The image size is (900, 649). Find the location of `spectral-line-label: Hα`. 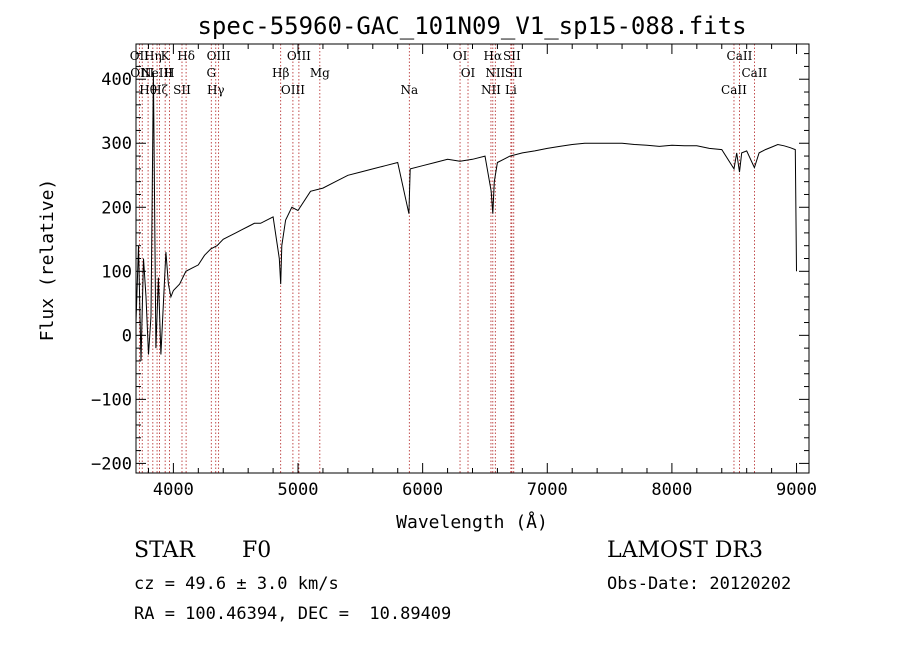

spectral-line-label: Hα is located at coordinates (493, 56).